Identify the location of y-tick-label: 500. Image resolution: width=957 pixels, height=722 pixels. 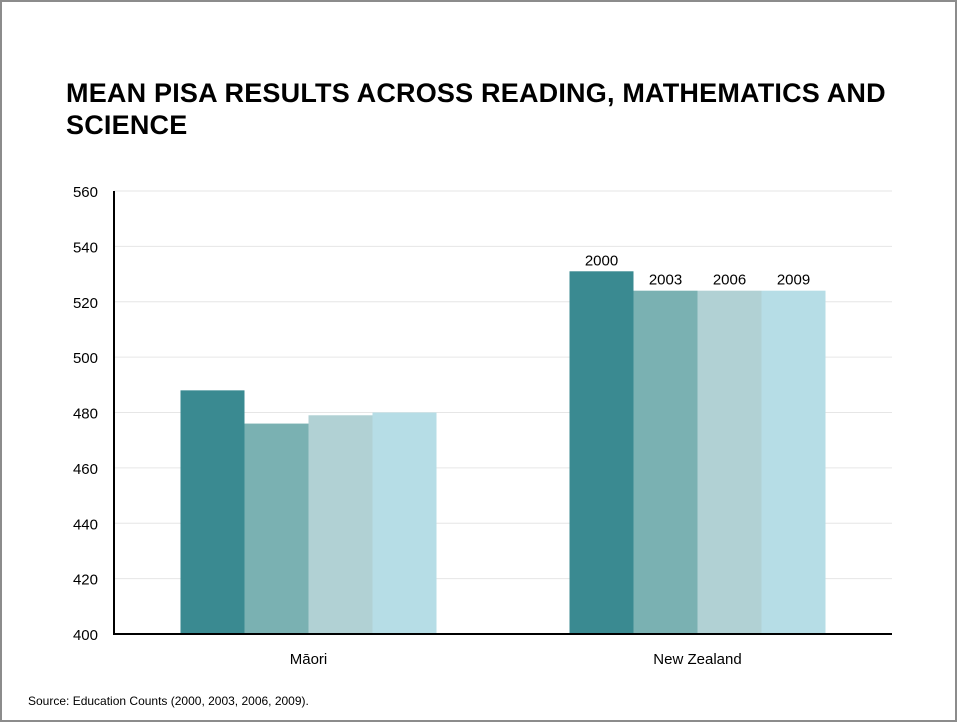
(85, 358).